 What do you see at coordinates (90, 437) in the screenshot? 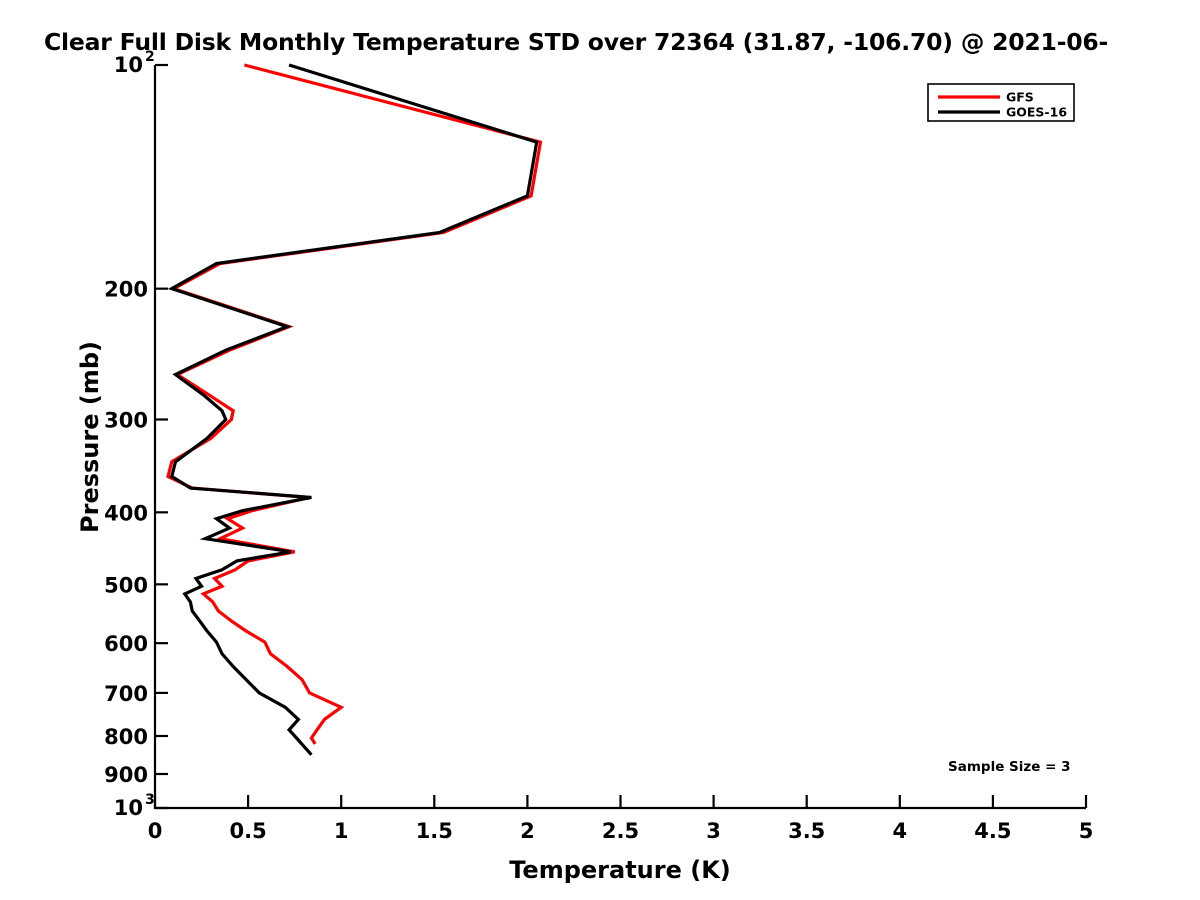
I see `y-axis-title: Pressure (mb)` at bounding box center [90, 437].